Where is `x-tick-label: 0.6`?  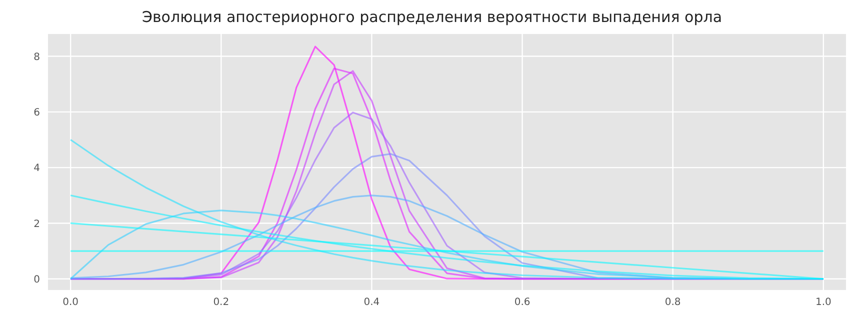 x-tick-label: 0.6 is located at coordinates (522, 302).